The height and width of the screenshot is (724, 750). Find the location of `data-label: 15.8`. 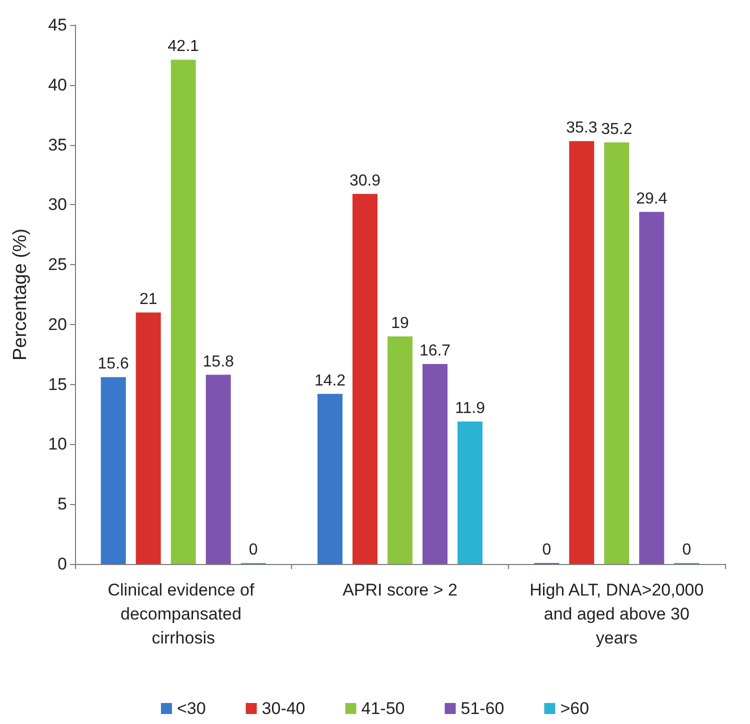

data-label: 15.8 is located at coordinates (218, 361).